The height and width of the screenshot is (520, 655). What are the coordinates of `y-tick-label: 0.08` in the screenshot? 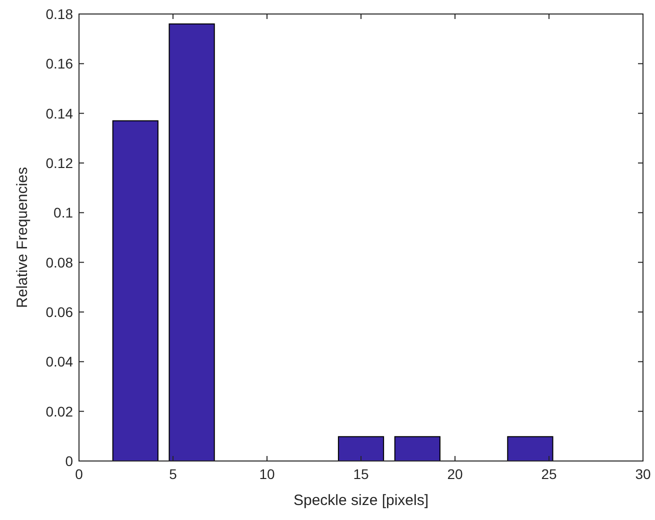 It's located at (60, 262).